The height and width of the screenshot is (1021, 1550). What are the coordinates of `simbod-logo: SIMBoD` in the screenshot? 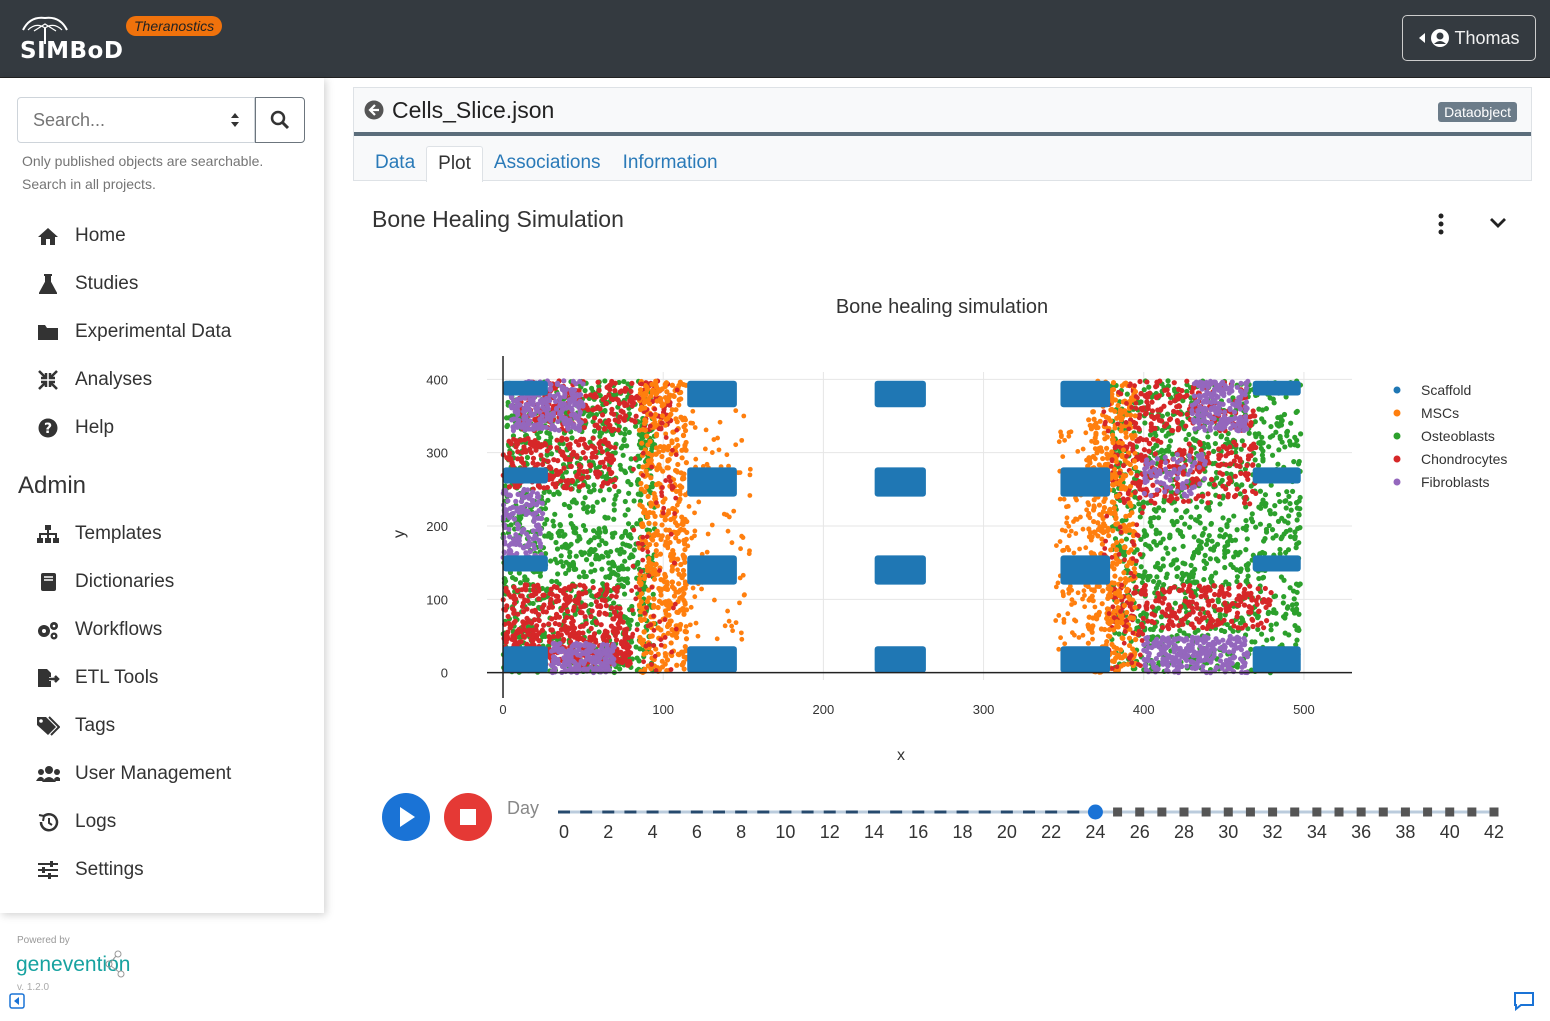 It's located at (73, 40).